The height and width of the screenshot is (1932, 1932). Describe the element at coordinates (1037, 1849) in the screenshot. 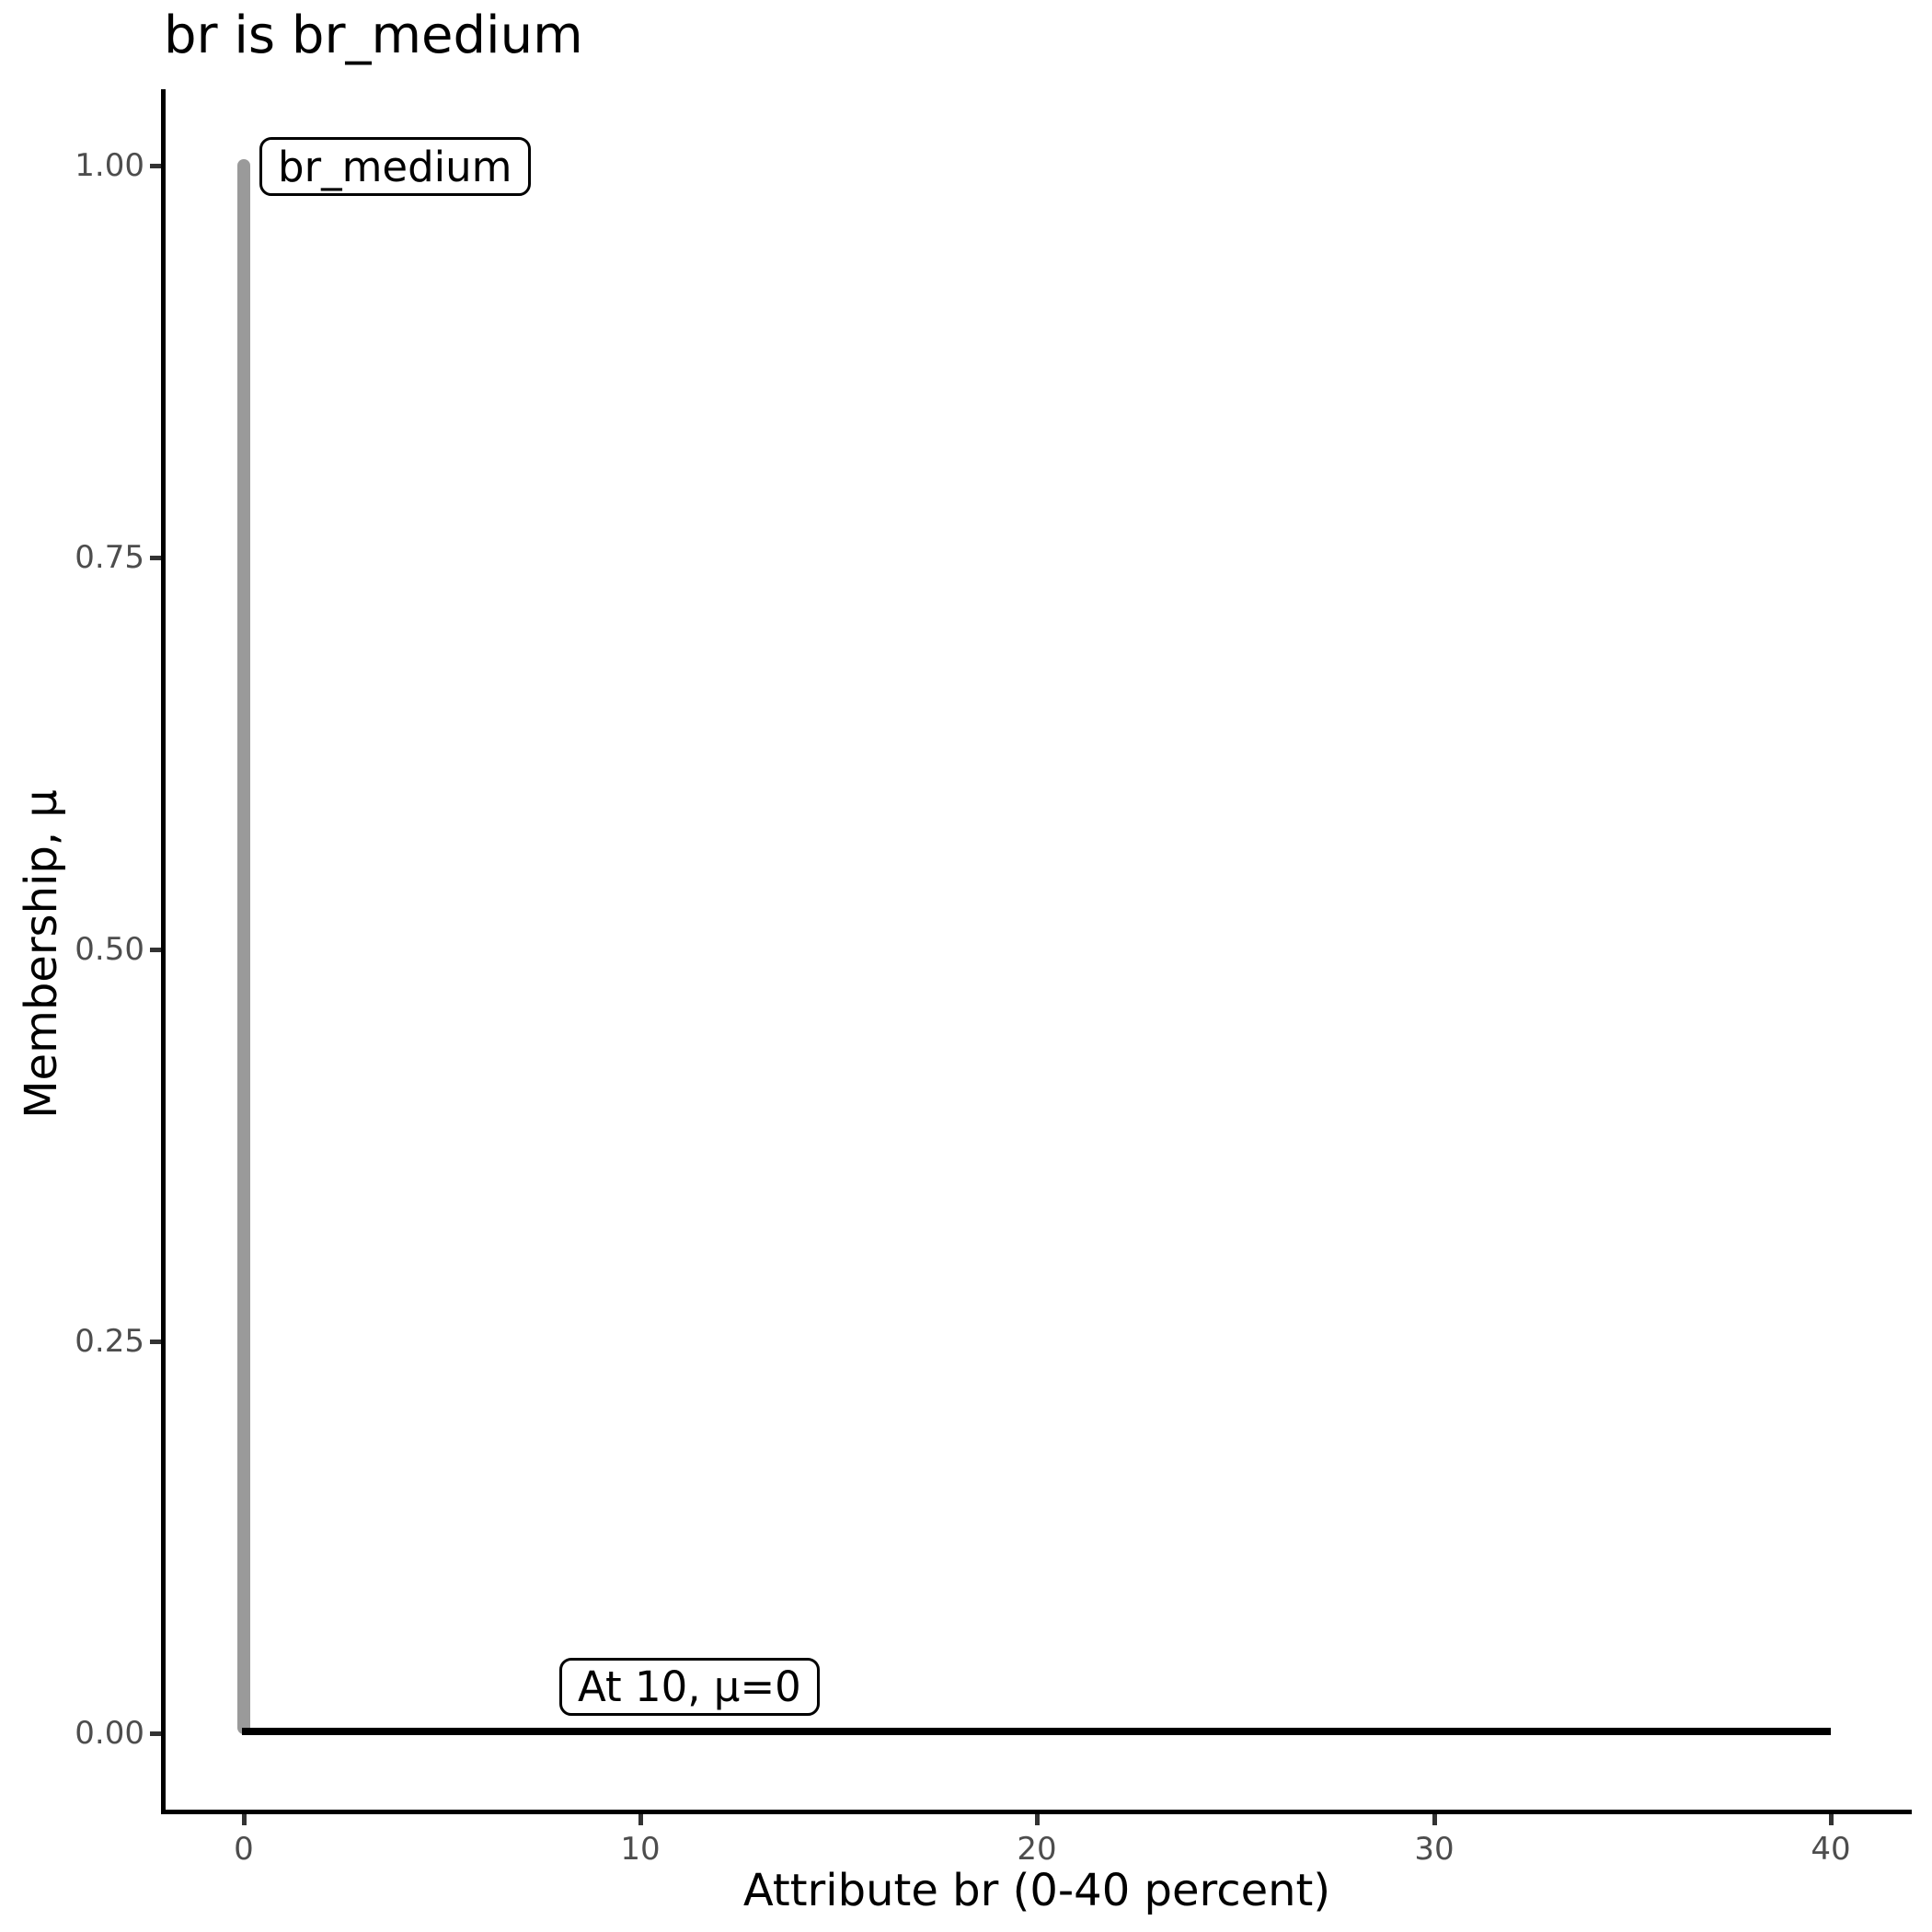

I see `x-tick-label: 20` at that location.